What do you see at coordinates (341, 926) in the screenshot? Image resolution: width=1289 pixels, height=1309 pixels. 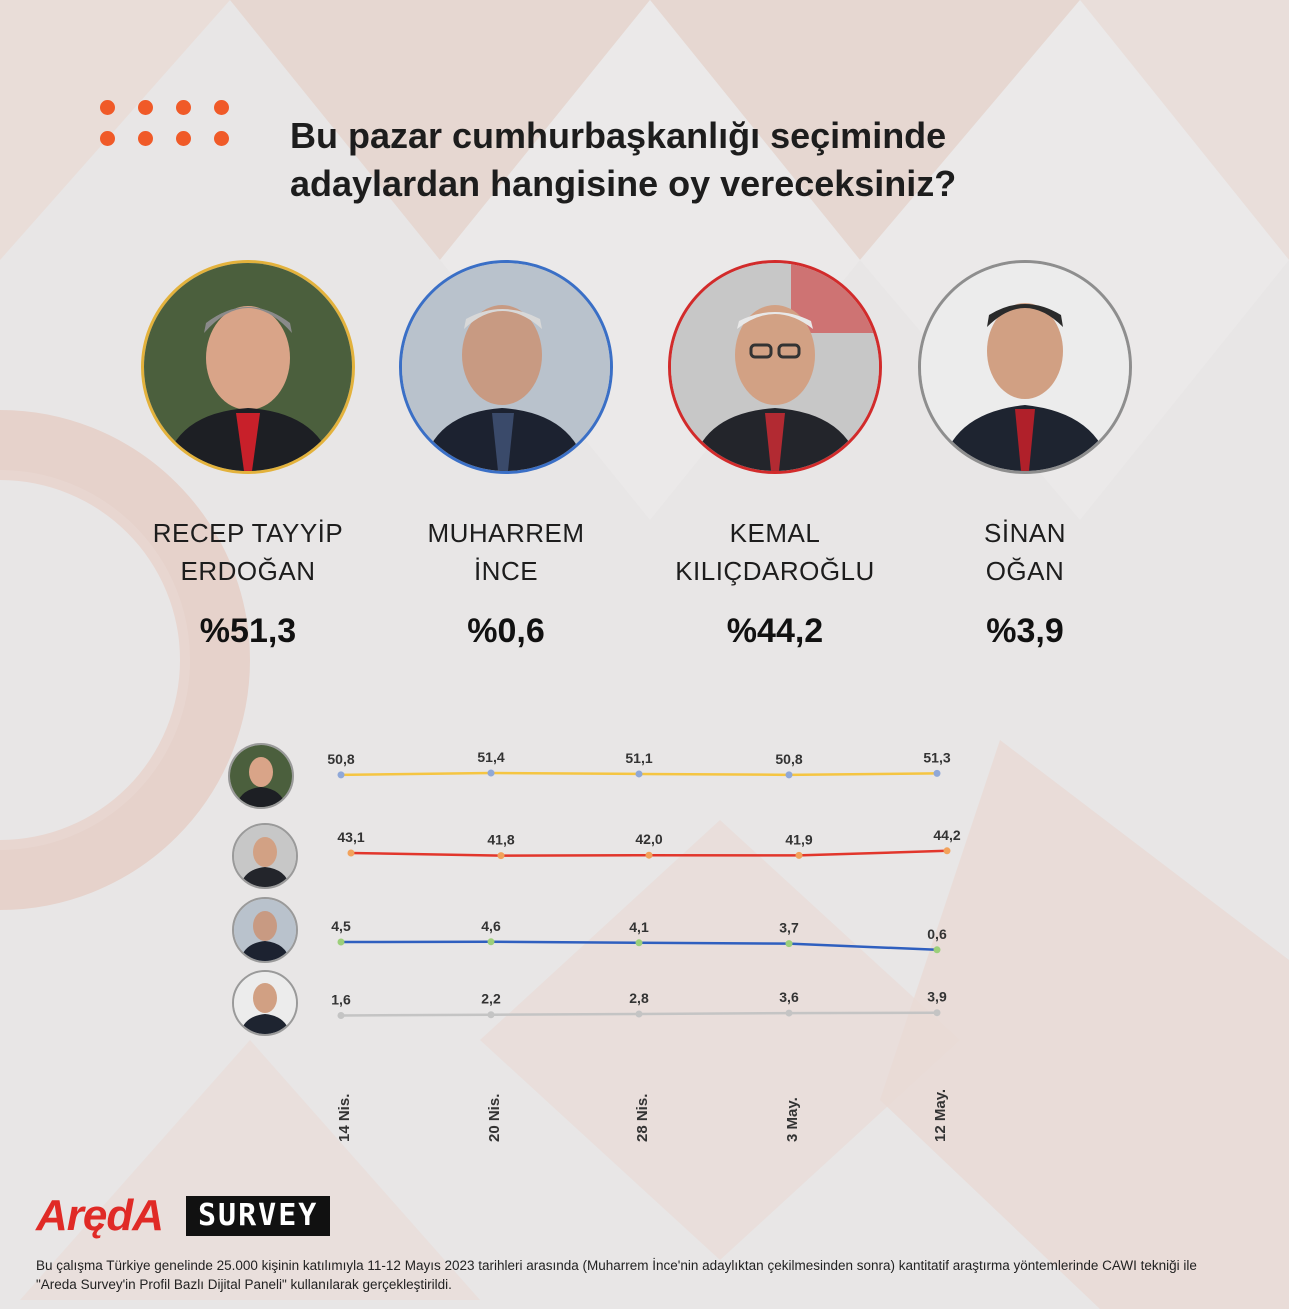 I see `data-label: 4,5` at bounding box center [341, 926].